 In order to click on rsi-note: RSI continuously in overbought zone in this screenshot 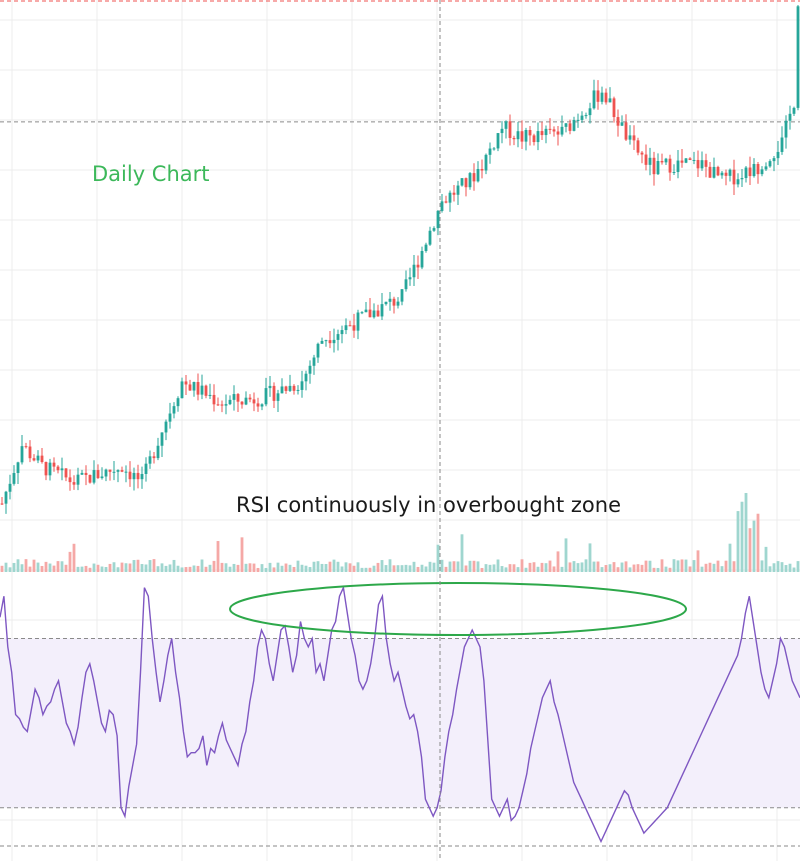, I will do `click(428, 505)`.